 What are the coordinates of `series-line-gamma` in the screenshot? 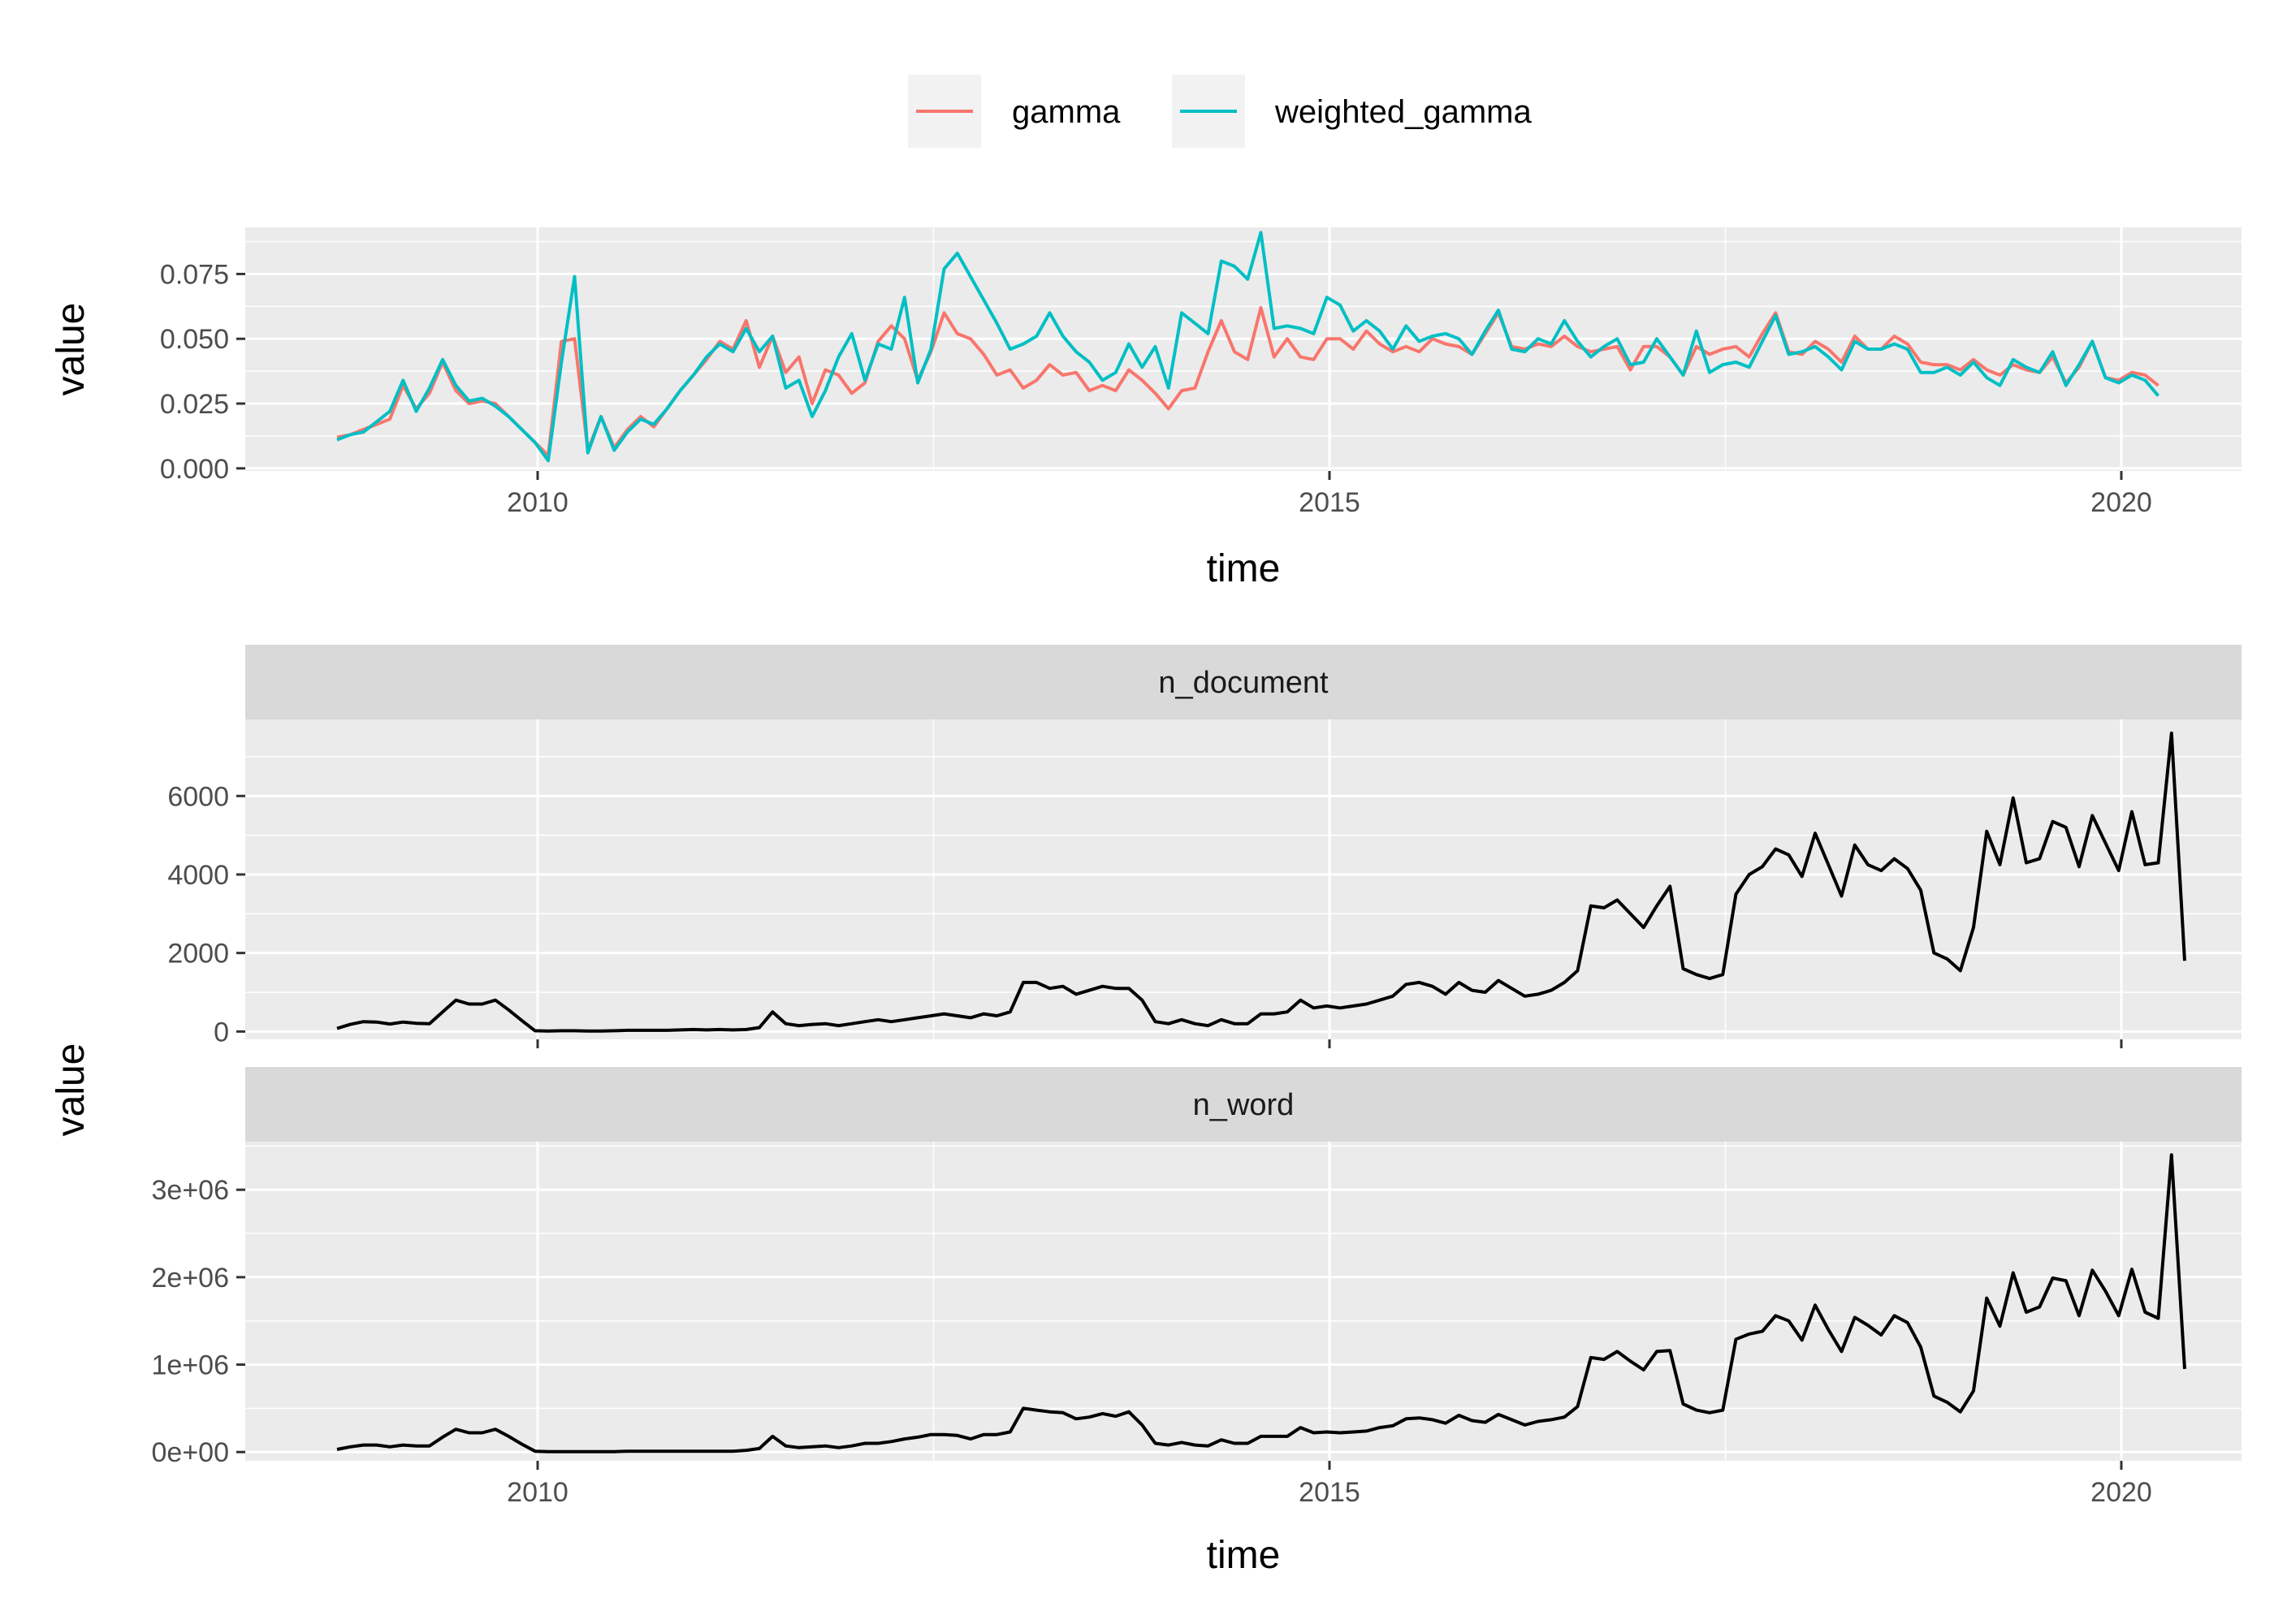 It's located at (1248, 381).